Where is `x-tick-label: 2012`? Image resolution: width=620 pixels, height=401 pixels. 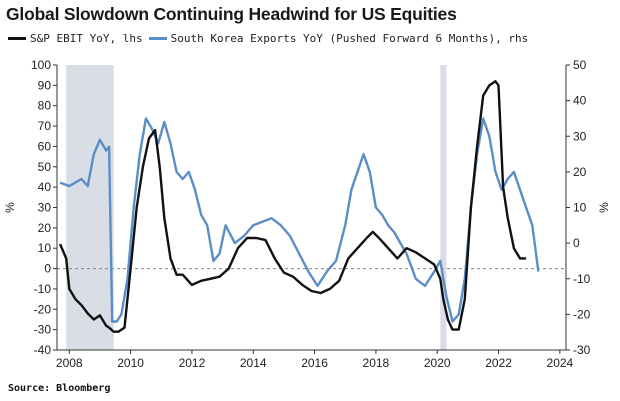 x-tick-label: 2012 is located at coordinates (192, 363).